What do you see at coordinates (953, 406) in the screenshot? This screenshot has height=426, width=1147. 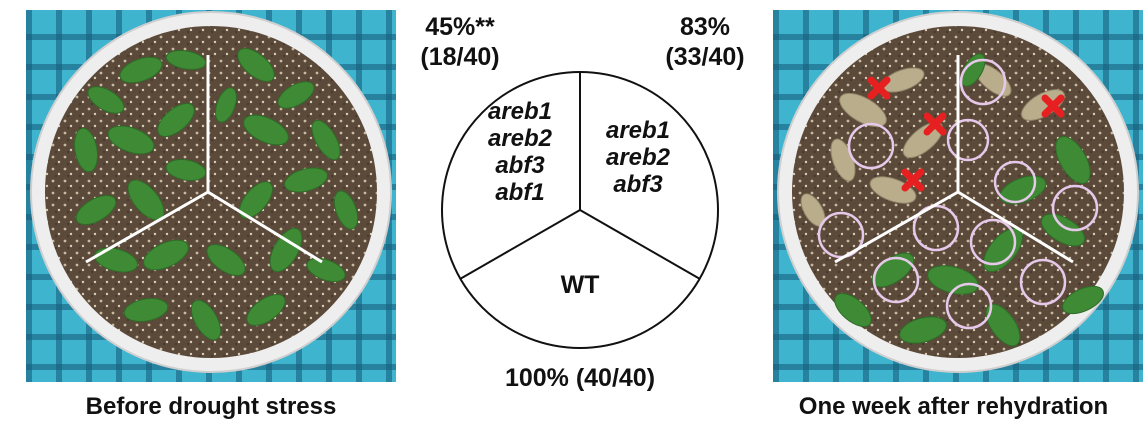 I see `caption-after-rehydration: One week after rehydration` at bounding box center [953, 406].